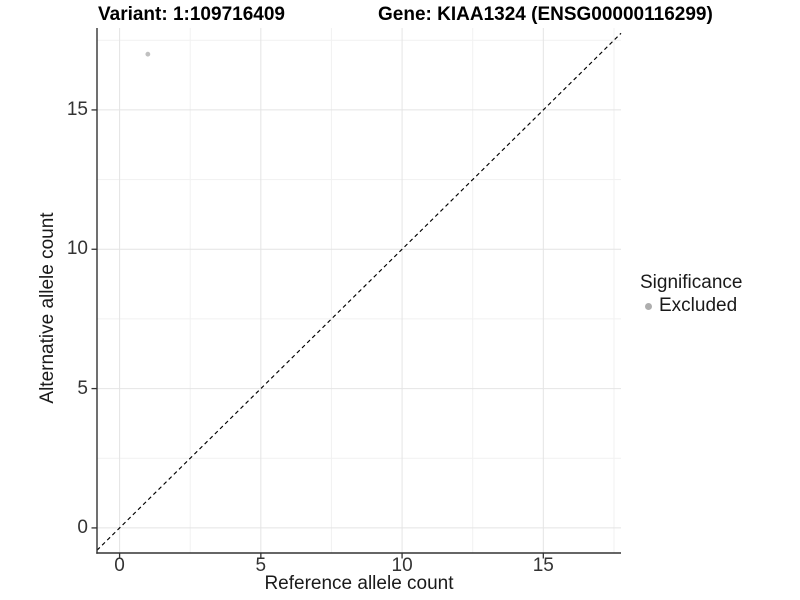  Describe the element at coordinates (77, 109) in the screenshot. I see `y-tick-label: 15` at that location.